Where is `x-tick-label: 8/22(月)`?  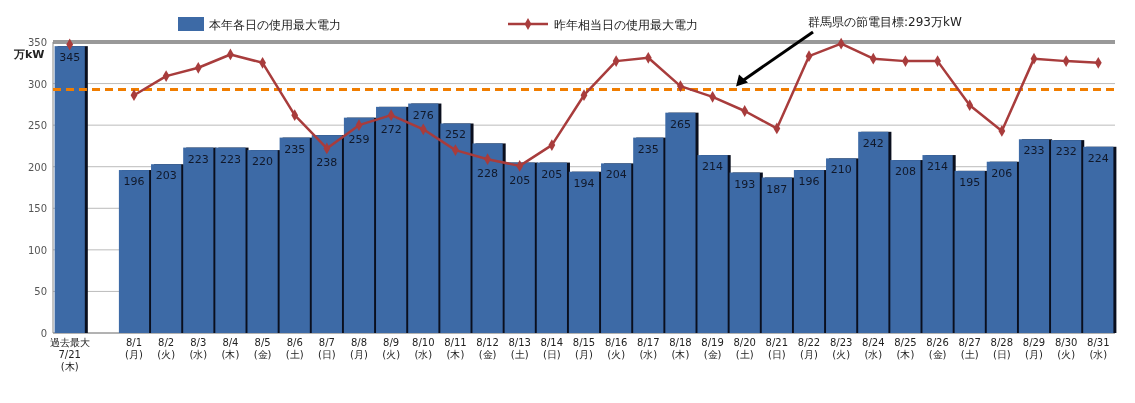 x-tick-label: 8/22(月) is located at coordinates (809, 348).